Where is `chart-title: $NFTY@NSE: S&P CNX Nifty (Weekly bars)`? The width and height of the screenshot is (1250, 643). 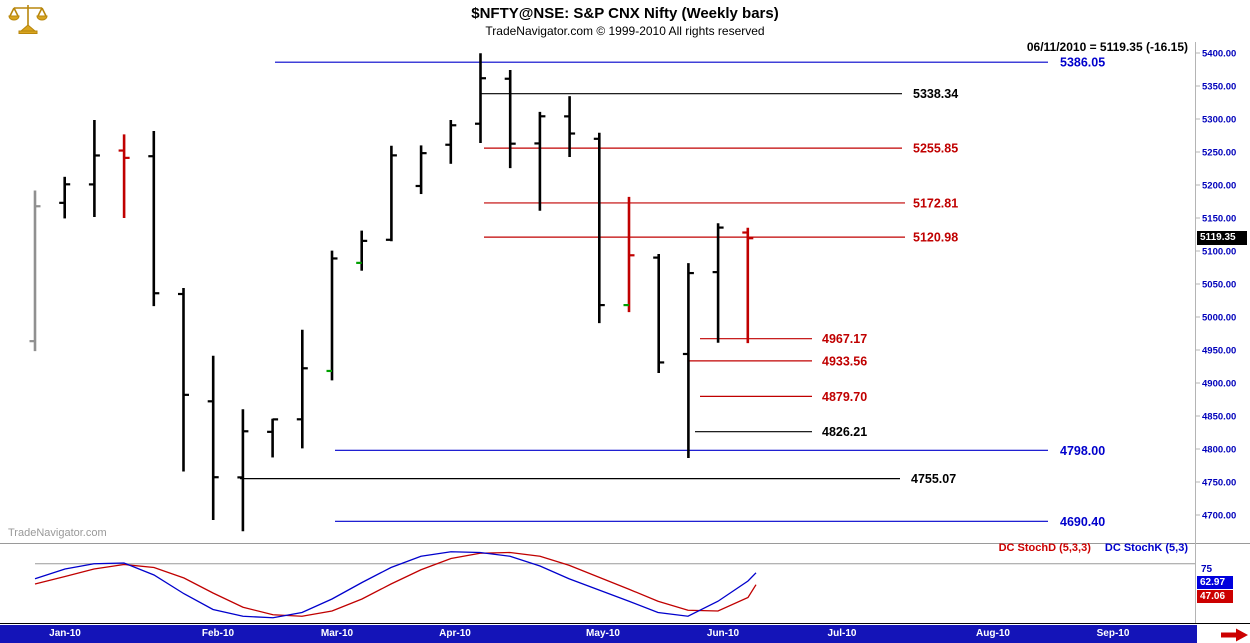
chart-title: $NFTY@NSE: S&P CNX Nifty (Weekly bars) is located at coordinates (625, 13).